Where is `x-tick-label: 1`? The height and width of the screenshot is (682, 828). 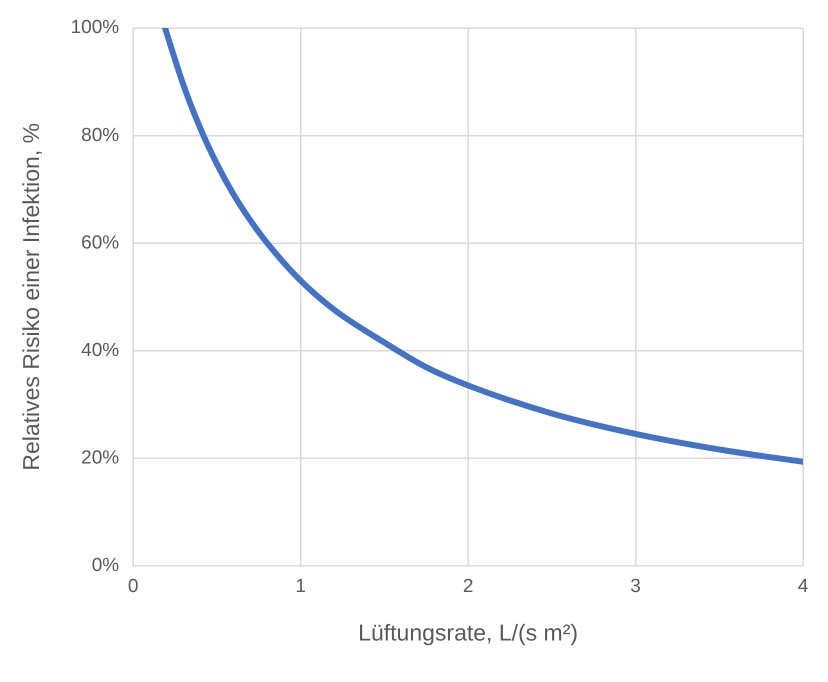
x-tick-label: 1 is located at coordinates (300, 587).